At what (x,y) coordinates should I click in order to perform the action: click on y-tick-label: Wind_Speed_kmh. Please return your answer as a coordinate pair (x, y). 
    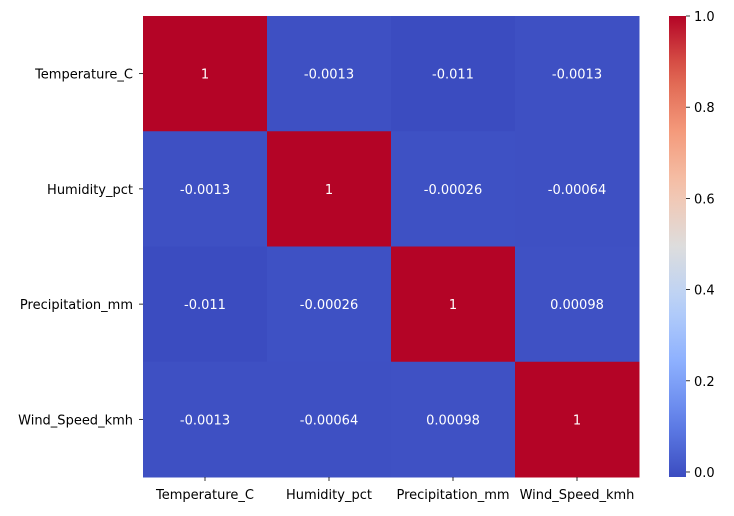
    Looking at the image, I should click on (75, 420).